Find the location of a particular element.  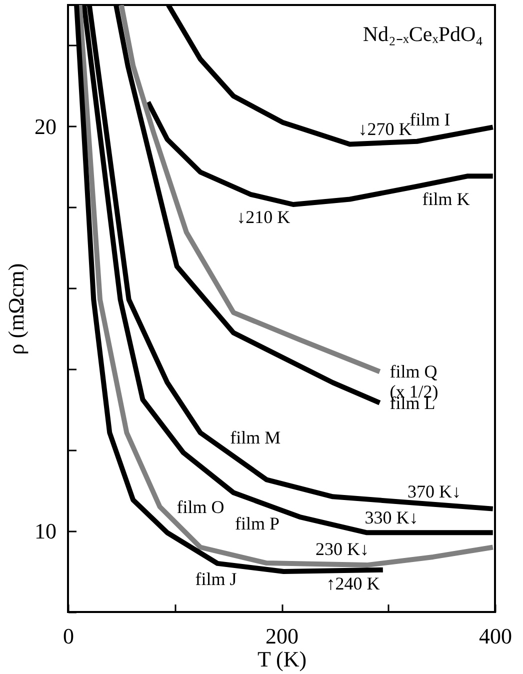

x-tick-label: 200 is located at coordinates (282, 636).